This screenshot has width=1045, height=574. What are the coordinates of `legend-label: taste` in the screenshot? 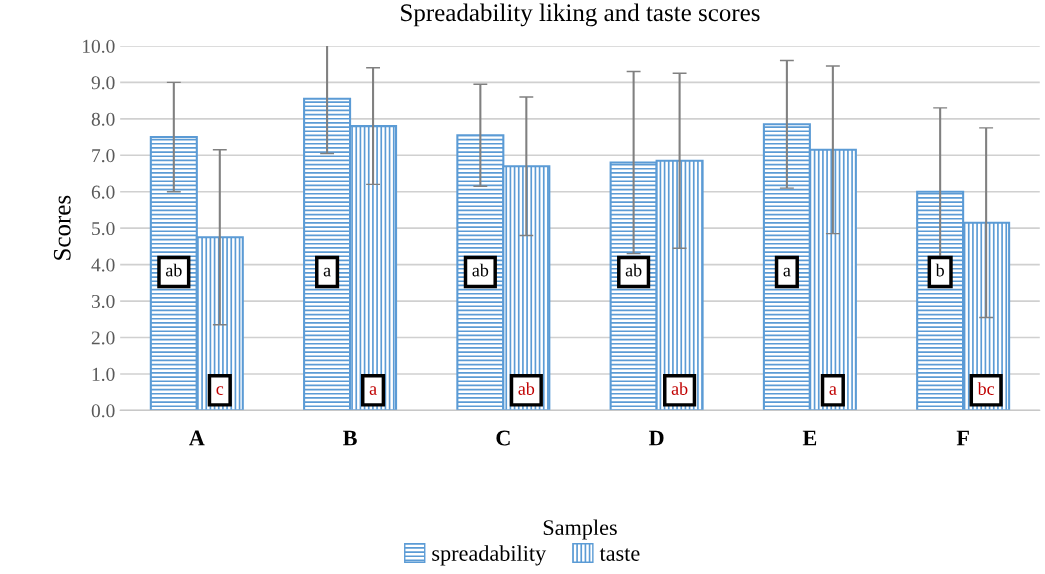 It's located at (619, 554).